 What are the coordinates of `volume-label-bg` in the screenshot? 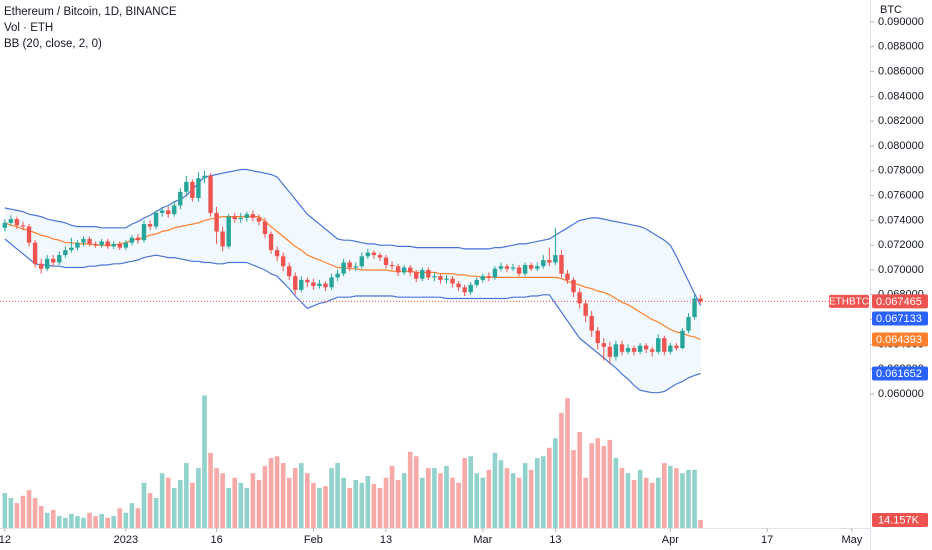 It's located at (900, 520).